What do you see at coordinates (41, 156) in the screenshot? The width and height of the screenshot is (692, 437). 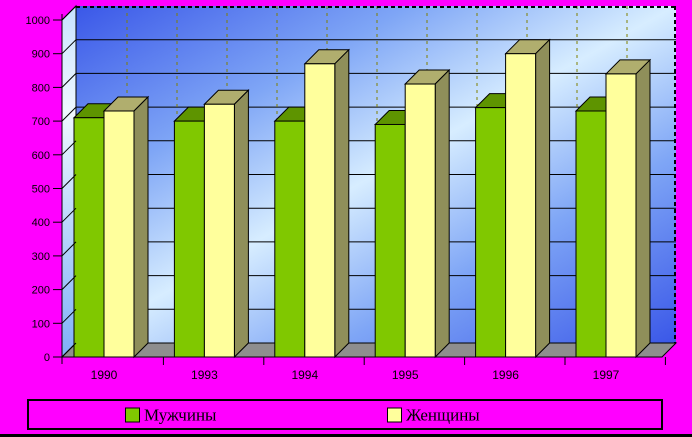 I see `y-axis-label-600: 600` at bounding box center [41, 156].